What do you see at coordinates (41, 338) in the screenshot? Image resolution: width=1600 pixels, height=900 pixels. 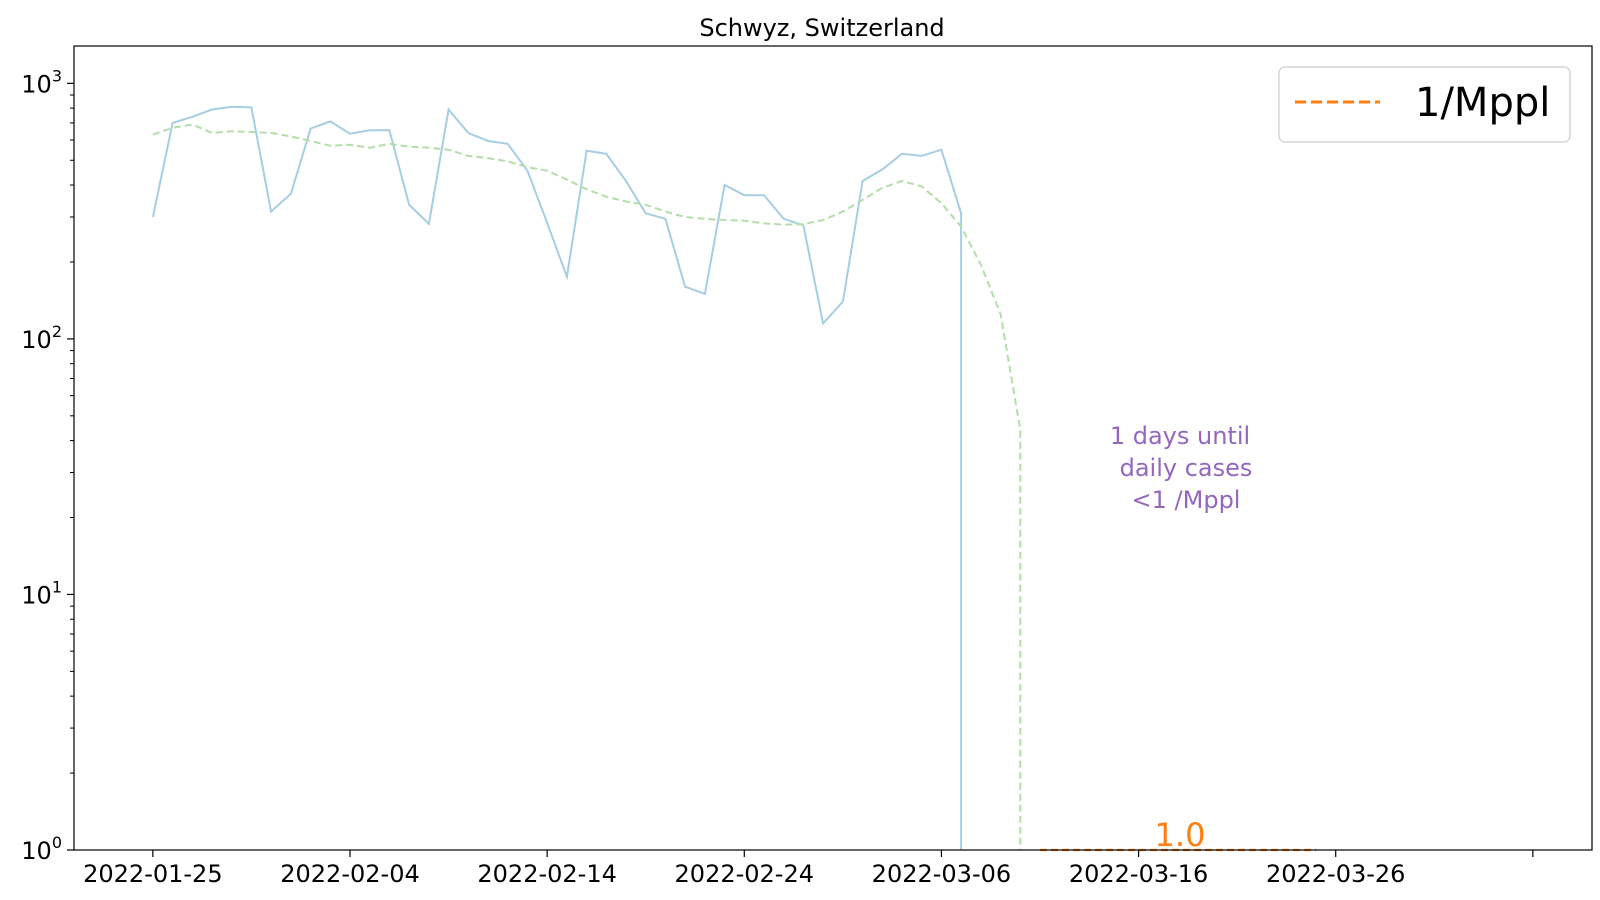 I see `y-tick-label: 10²` at bounding box center [41, 338].